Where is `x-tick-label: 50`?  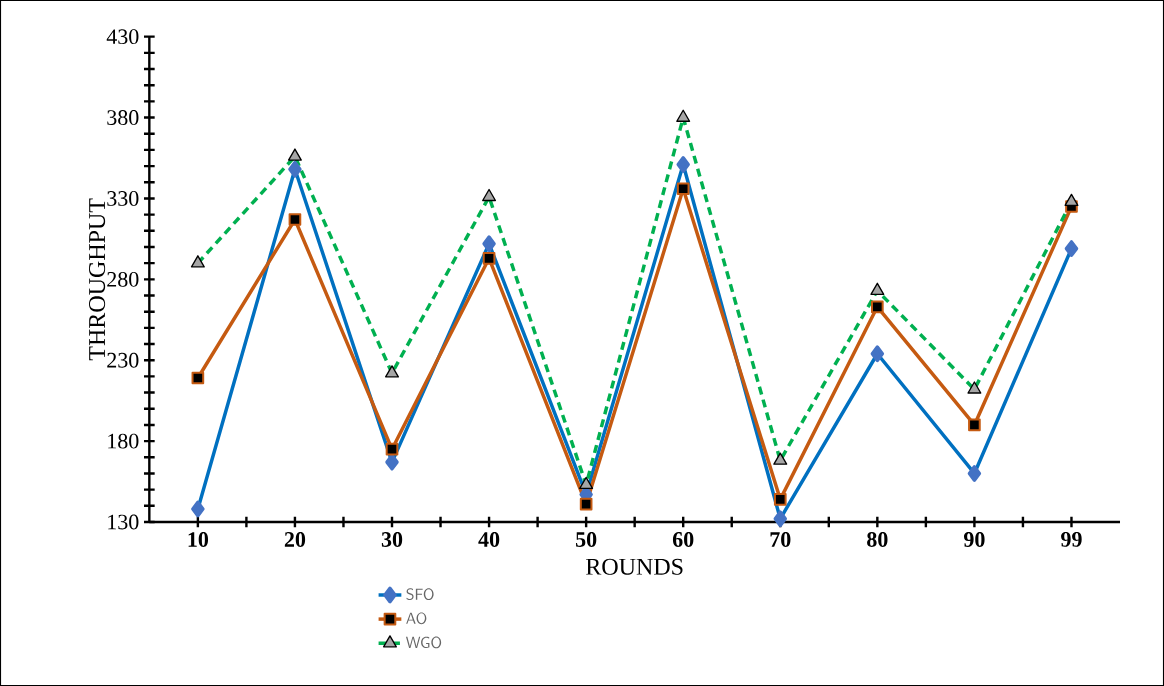
x-tick-label: 50 is located at coordinates (586, 539).